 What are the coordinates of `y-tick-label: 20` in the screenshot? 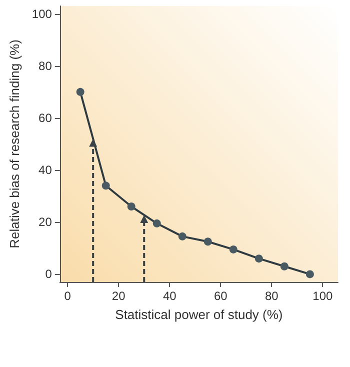 It's located at (45, 222).